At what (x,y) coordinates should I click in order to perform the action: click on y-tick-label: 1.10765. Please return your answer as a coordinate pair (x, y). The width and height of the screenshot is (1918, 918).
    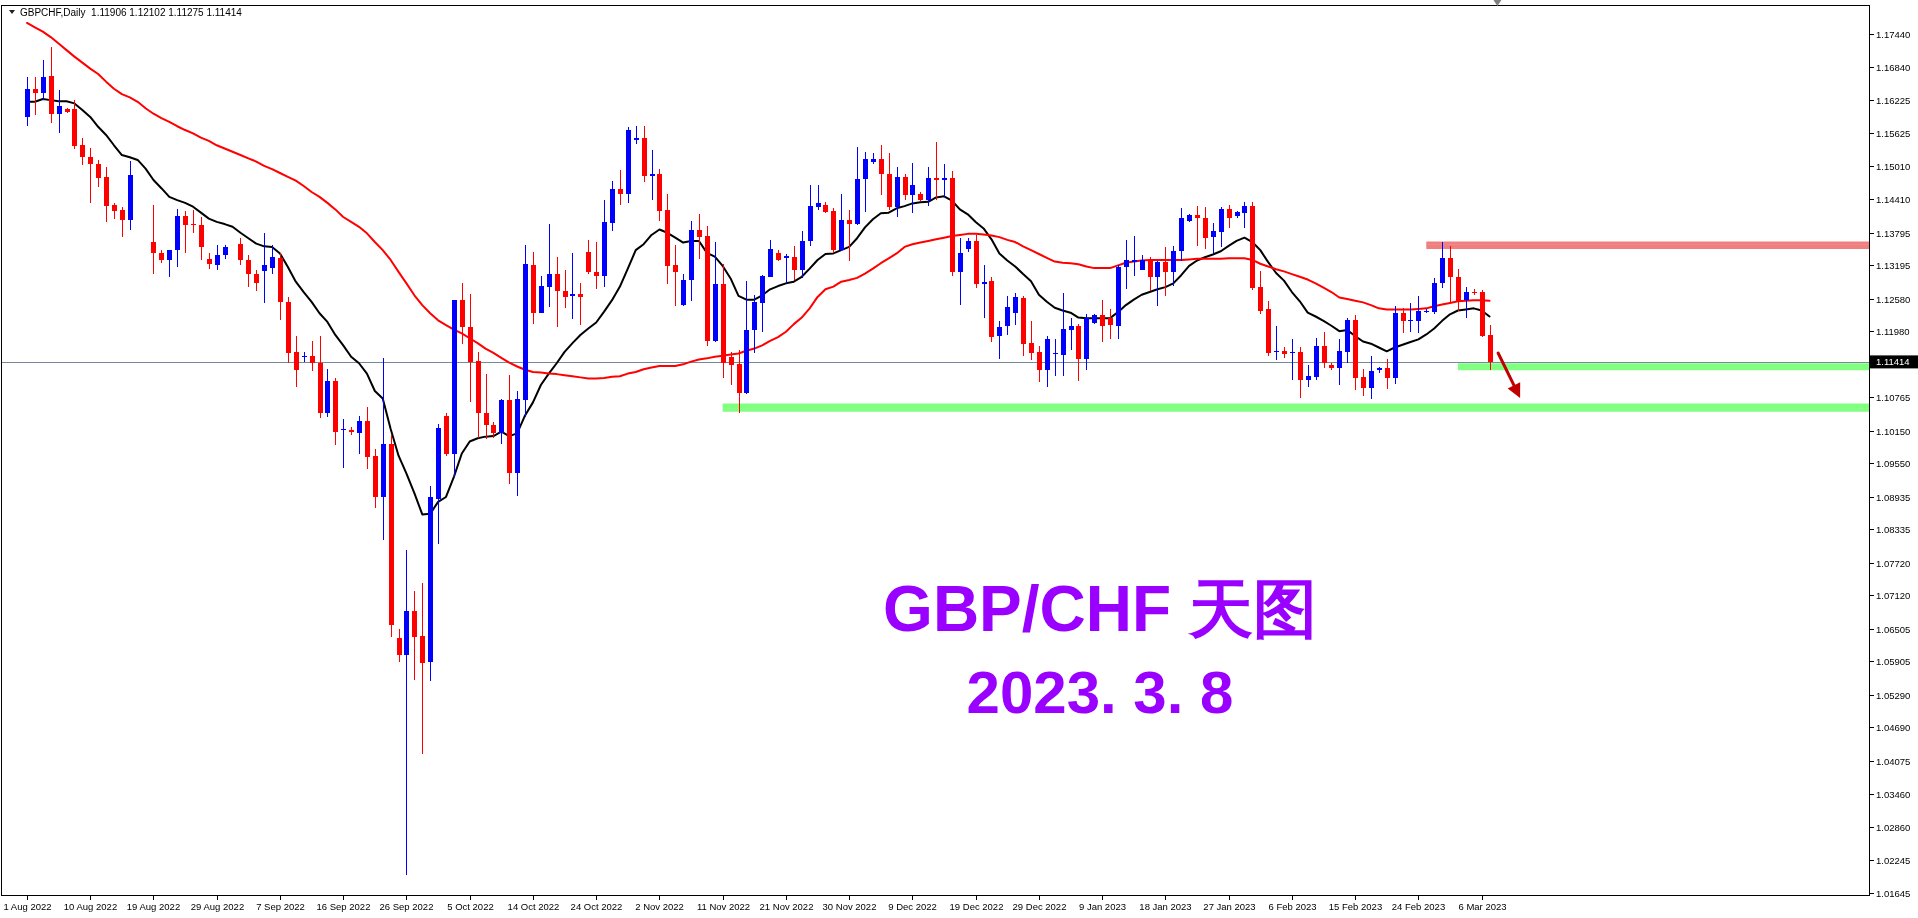
    Looking at the image, I should click on (1893, 397).